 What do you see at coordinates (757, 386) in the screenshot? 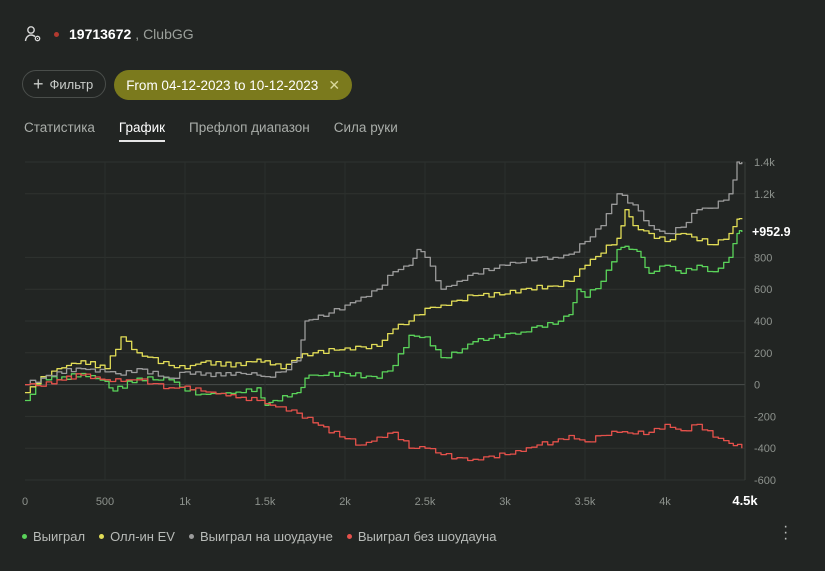
I see `y-tick-label: 0` at bounding box center [757, 386].